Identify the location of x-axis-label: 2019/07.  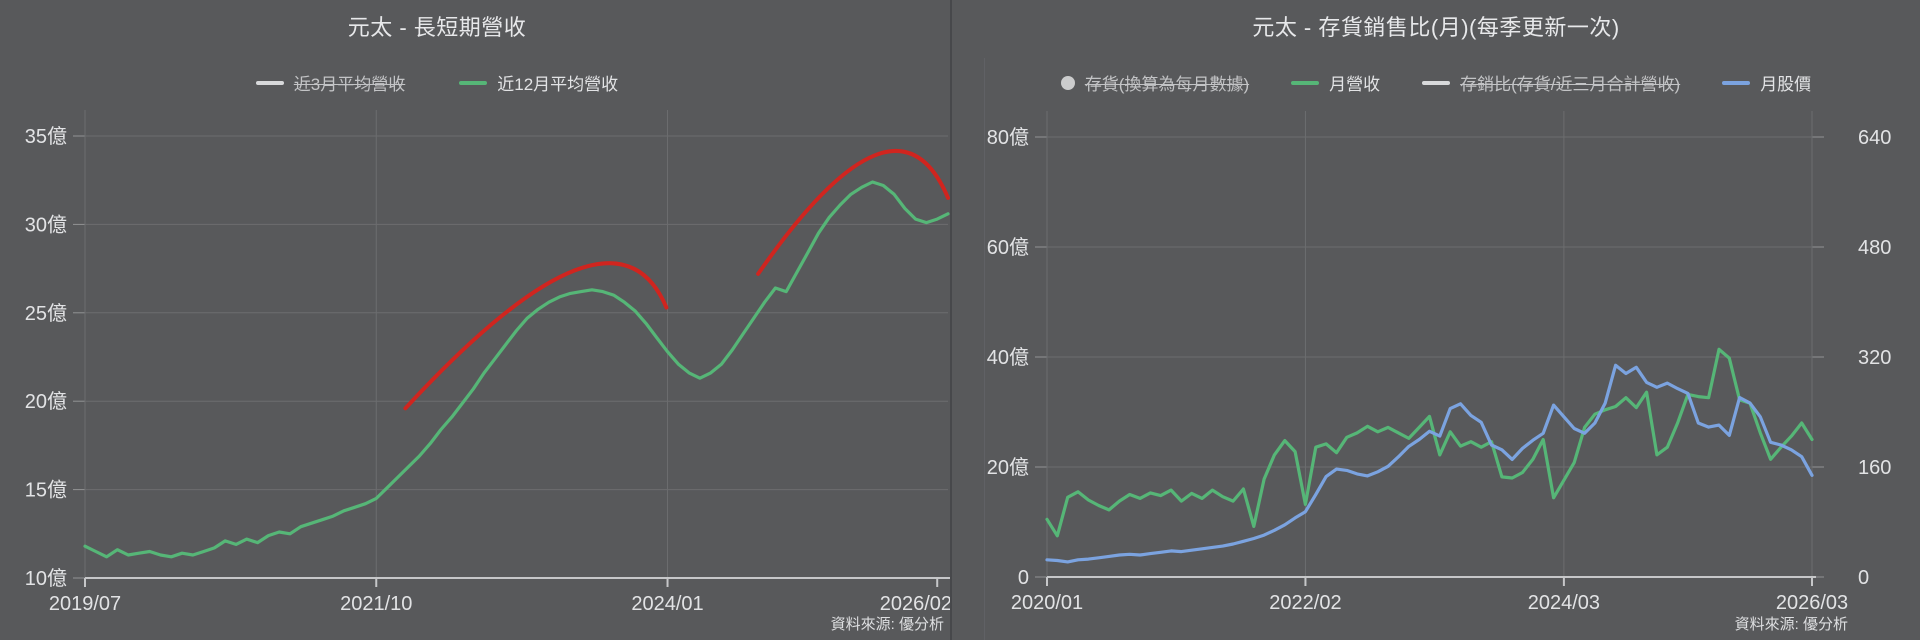
(85, 604).